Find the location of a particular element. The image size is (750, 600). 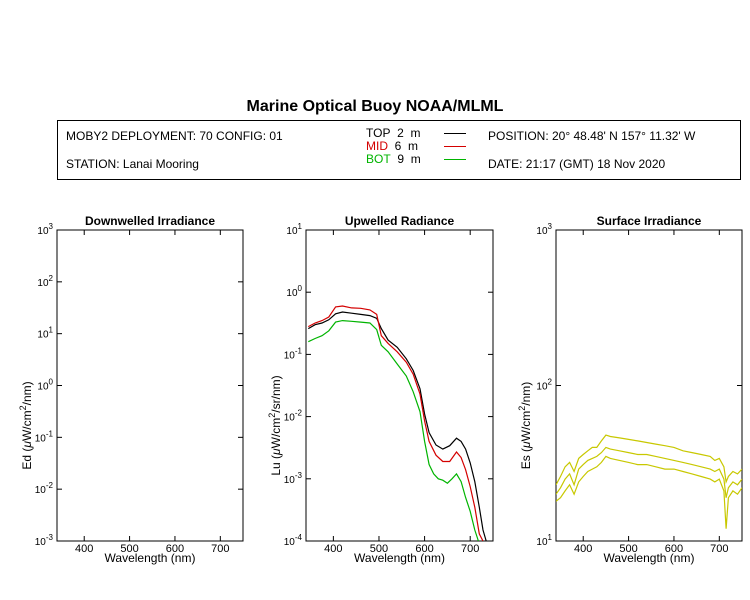

deployment-text: MOBY2 DEPLOYMENT: 70 CONFIG: 01 is located at coordinates (174, 136).